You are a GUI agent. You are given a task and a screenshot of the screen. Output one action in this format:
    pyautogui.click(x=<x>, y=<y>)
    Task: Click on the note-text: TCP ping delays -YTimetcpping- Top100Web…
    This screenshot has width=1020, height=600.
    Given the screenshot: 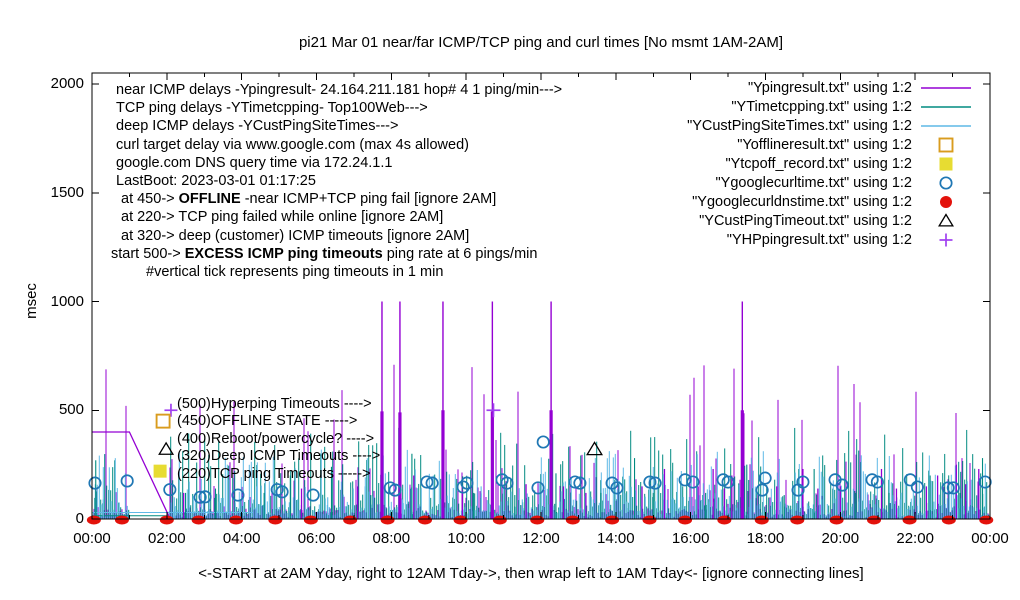 What is the action you would take?
    pyautogui.click(x=272, y=108)
    